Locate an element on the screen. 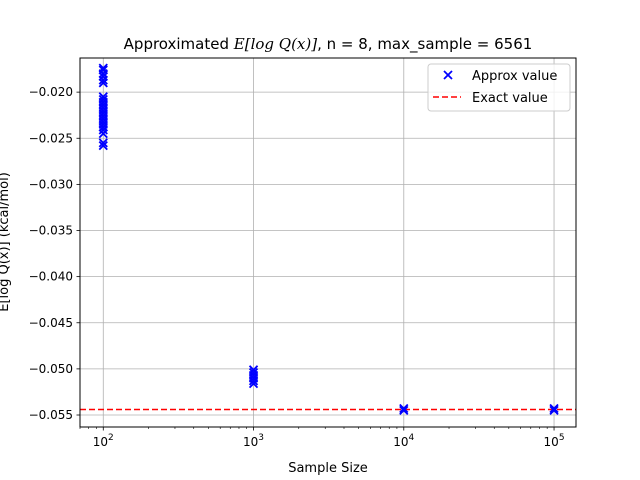  legend: Approx value Exact value is located at coordinates (499, 87).